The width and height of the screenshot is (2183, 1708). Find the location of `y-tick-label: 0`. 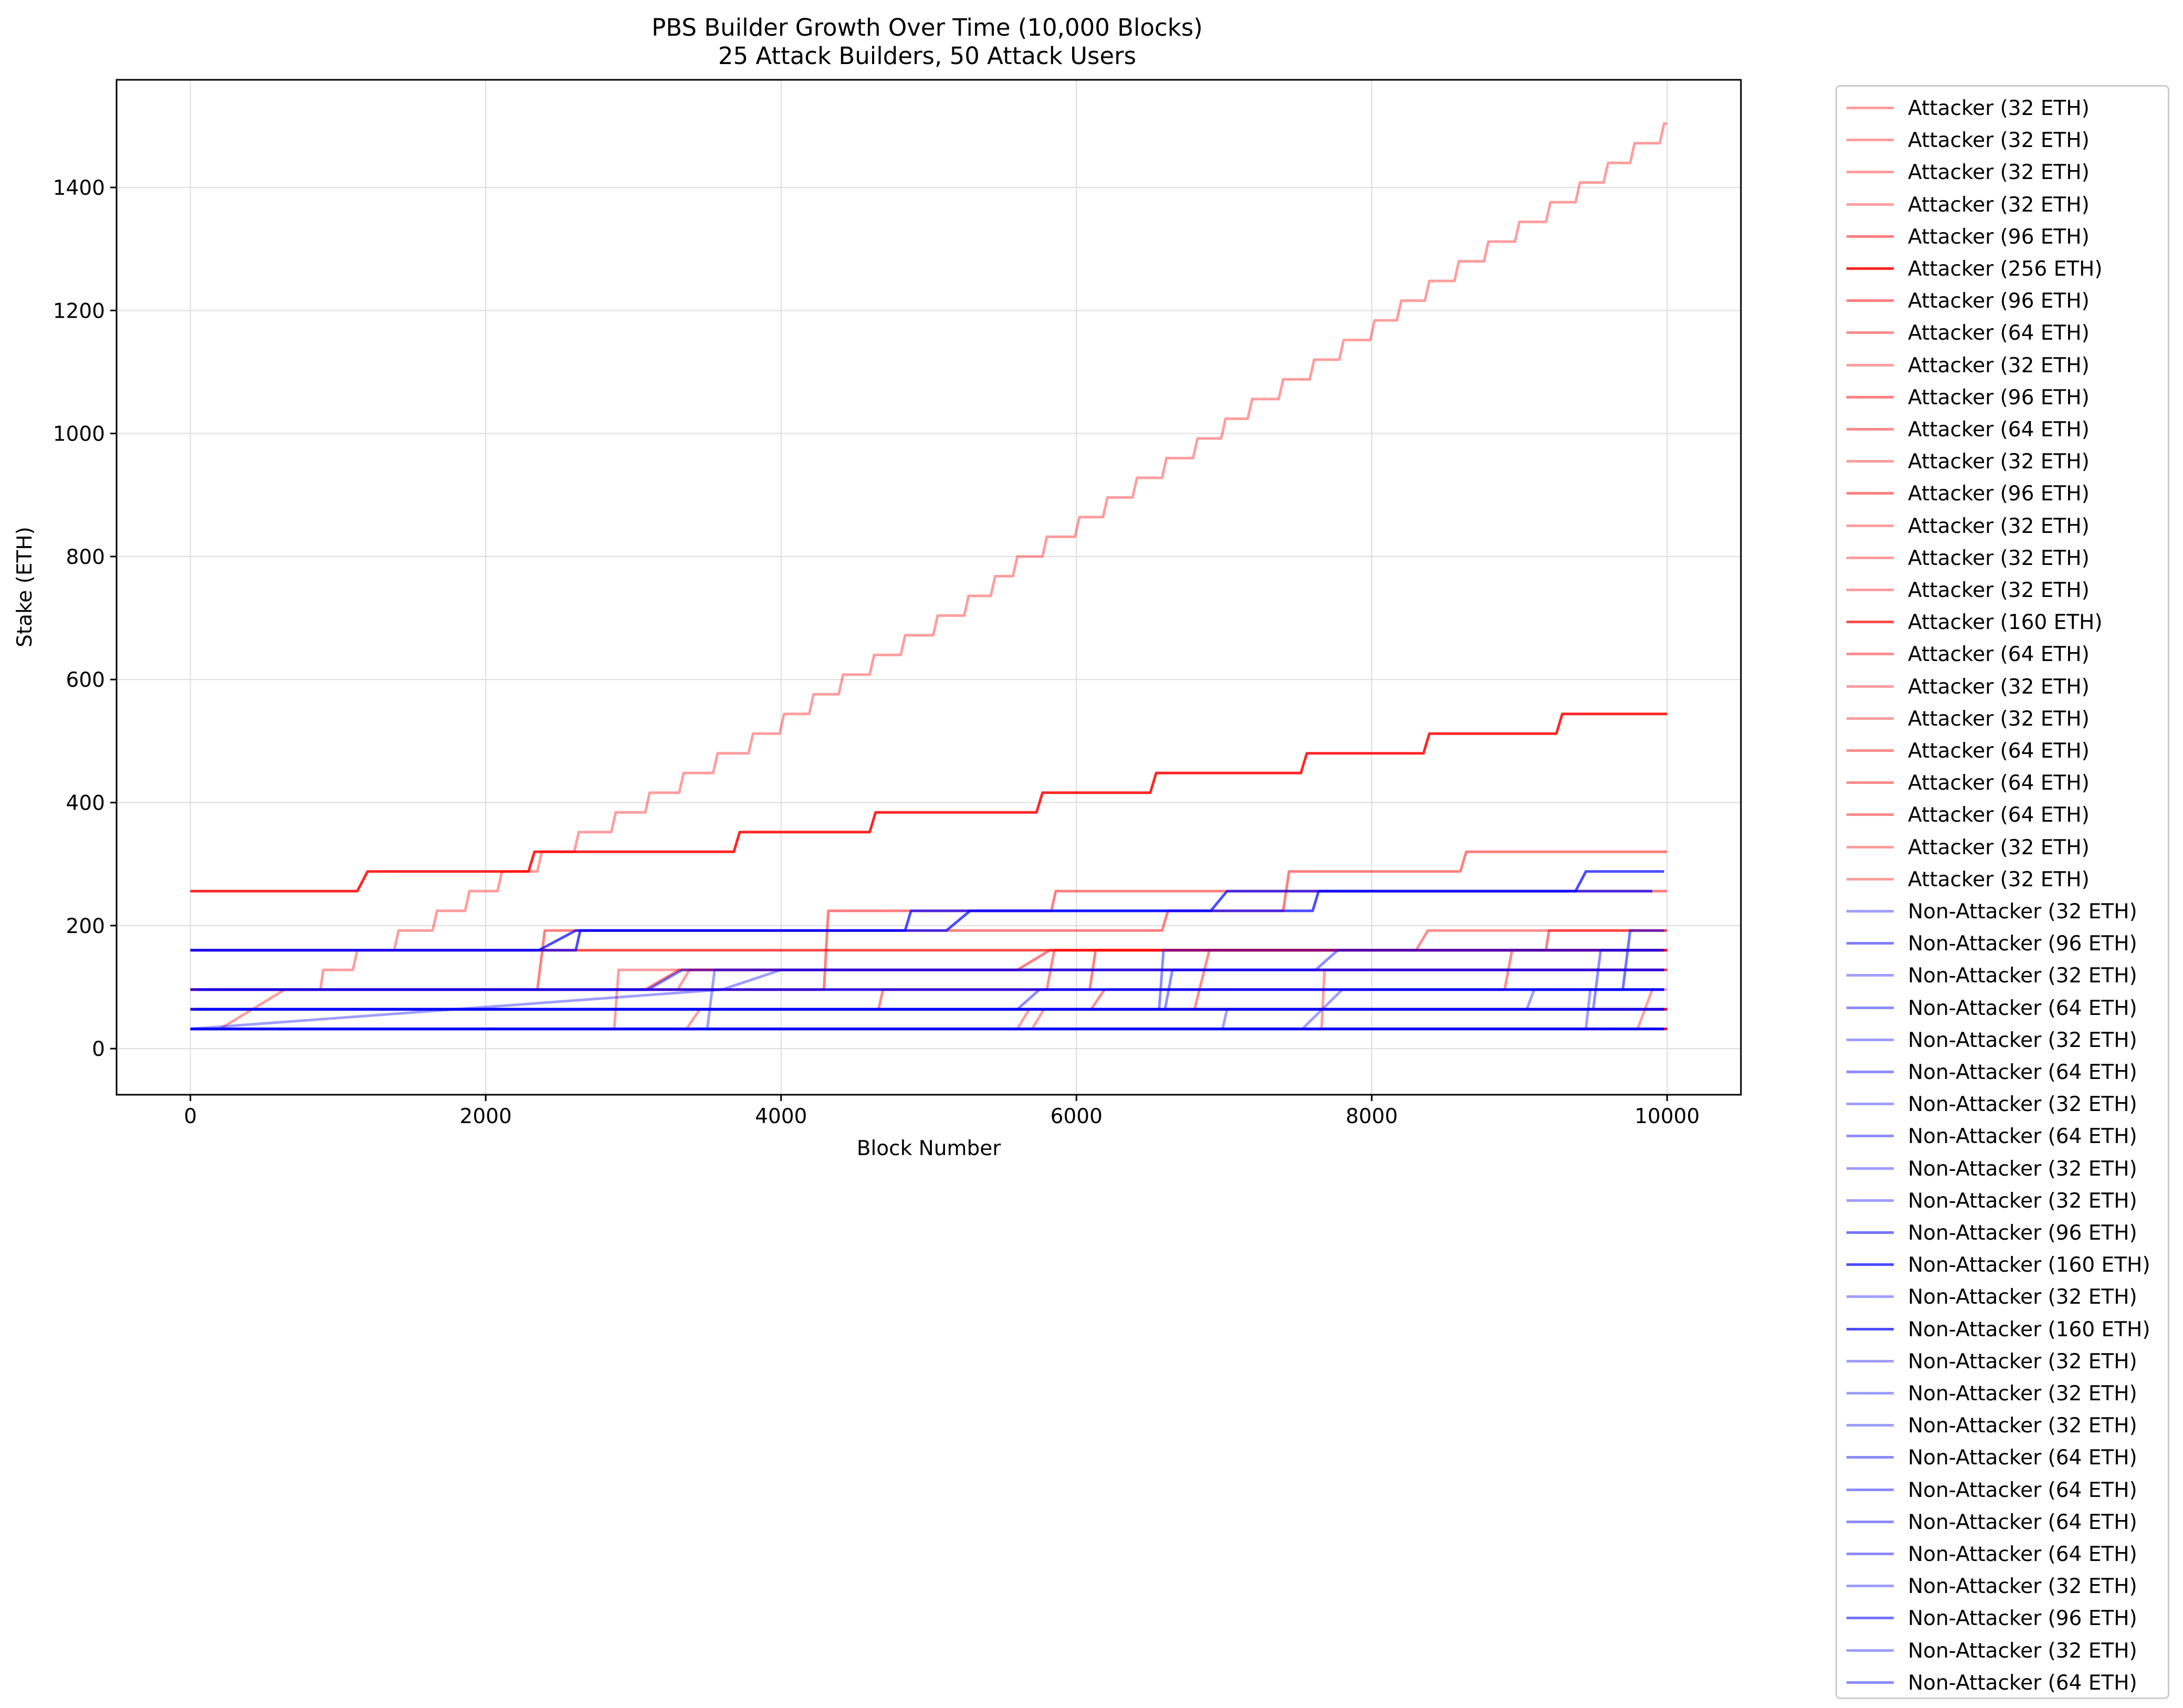

y-tick-label: 0 is located at coordinates (99, 1049).